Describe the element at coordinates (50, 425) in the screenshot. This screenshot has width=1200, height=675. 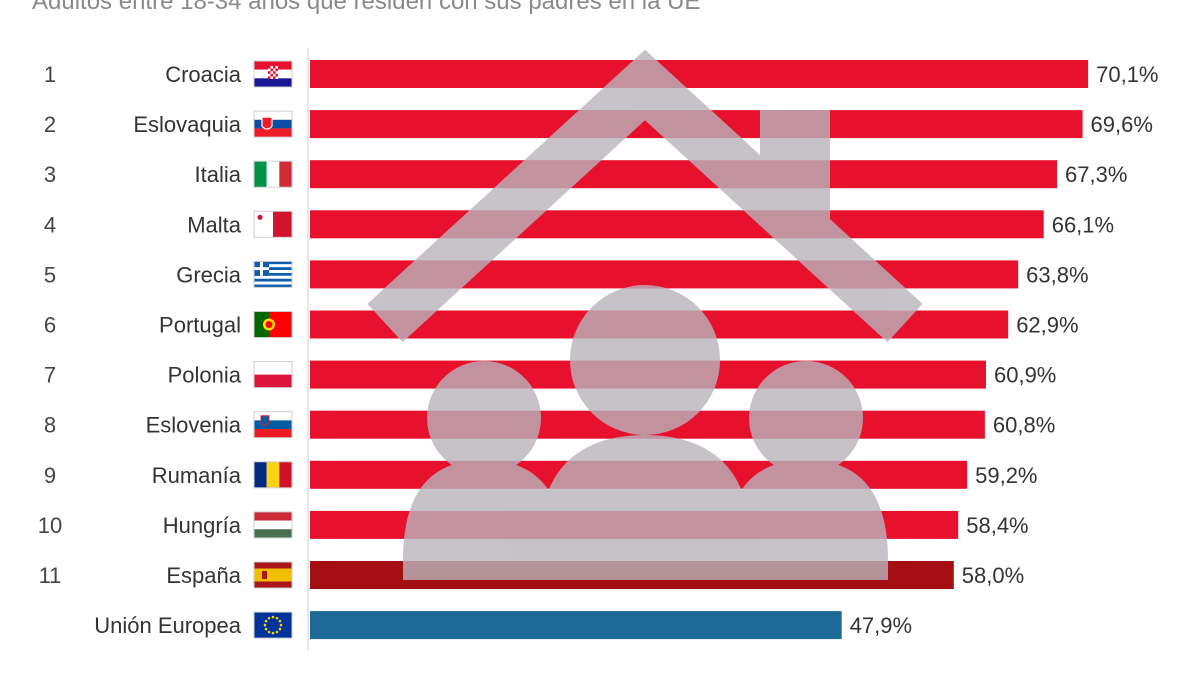
I see `rank-label: 8` at that location.